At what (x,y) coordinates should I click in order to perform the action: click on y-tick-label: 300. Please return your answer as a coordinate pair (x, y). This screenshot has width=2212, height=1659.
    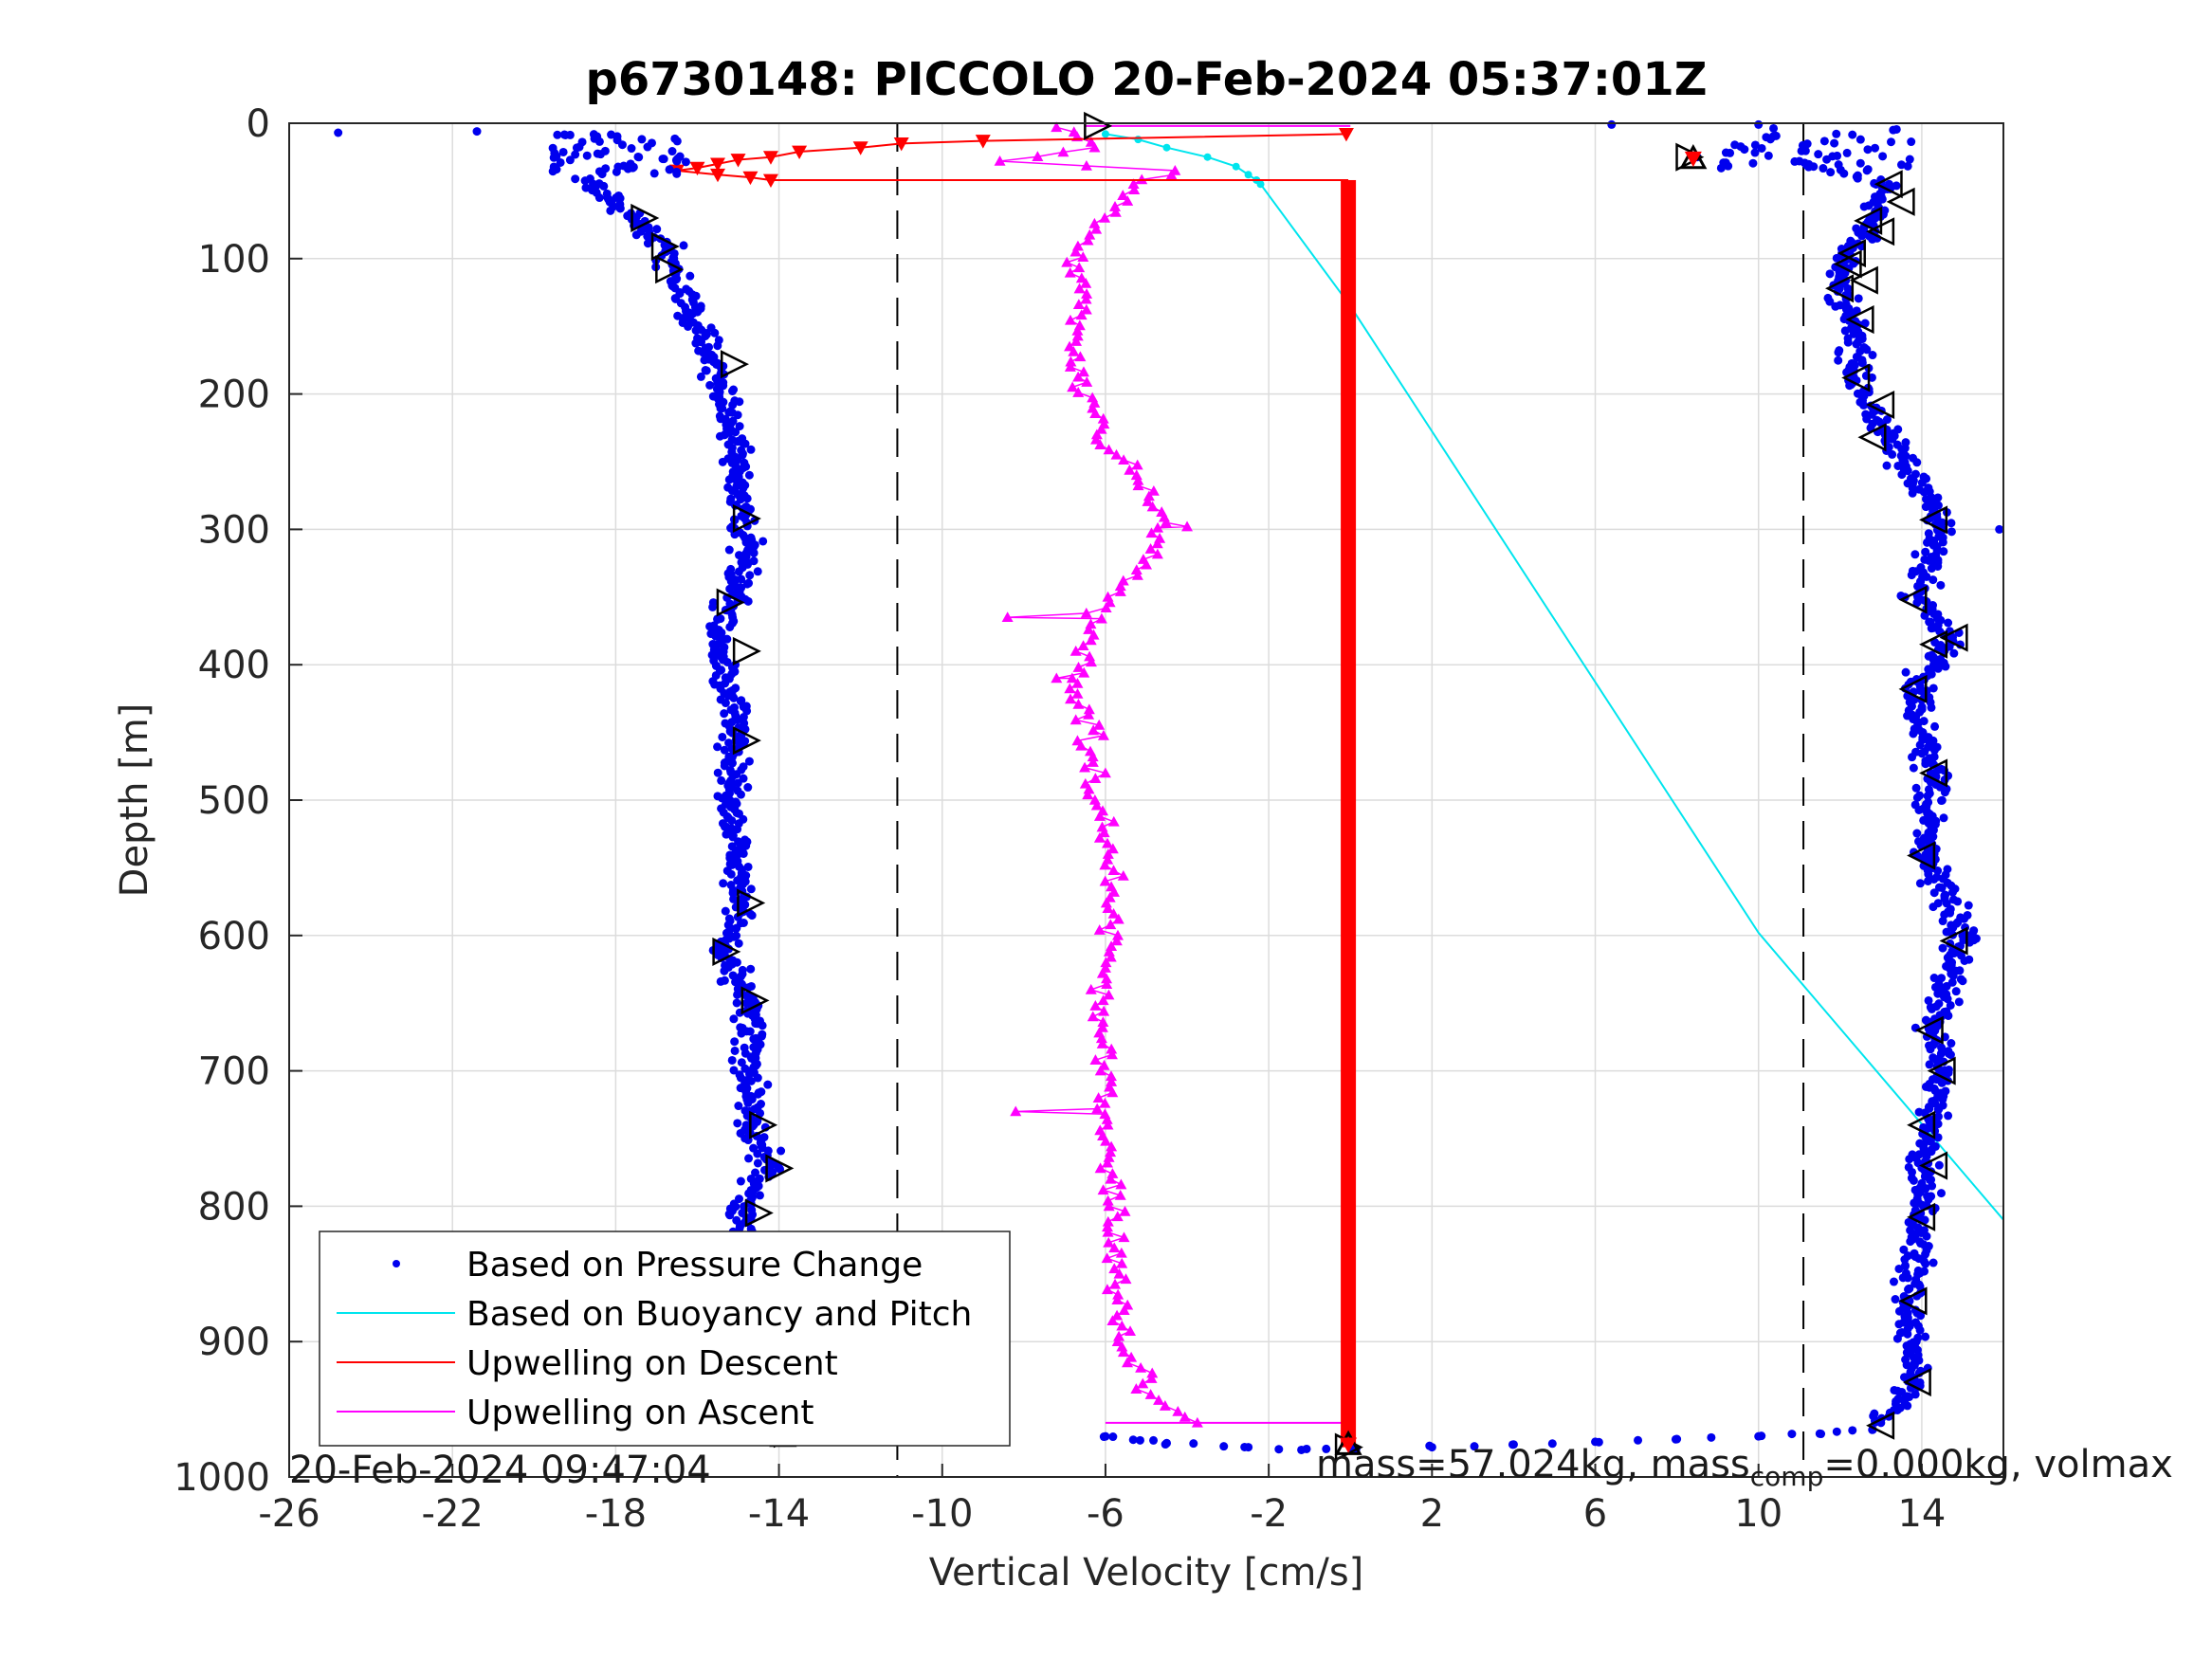
    Looking at the image, I should click on (234, 530).